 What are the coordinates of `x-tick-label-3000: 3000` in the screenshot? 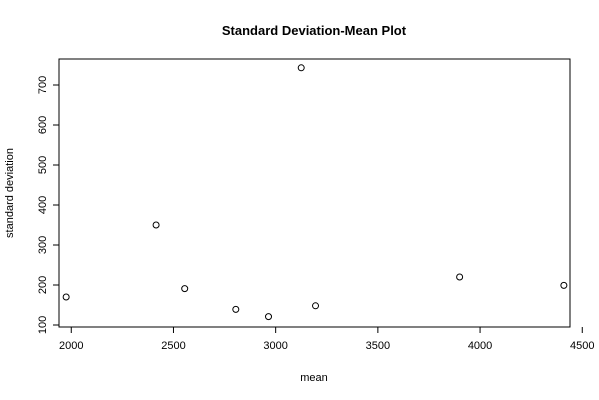 It's located at (275, 346).